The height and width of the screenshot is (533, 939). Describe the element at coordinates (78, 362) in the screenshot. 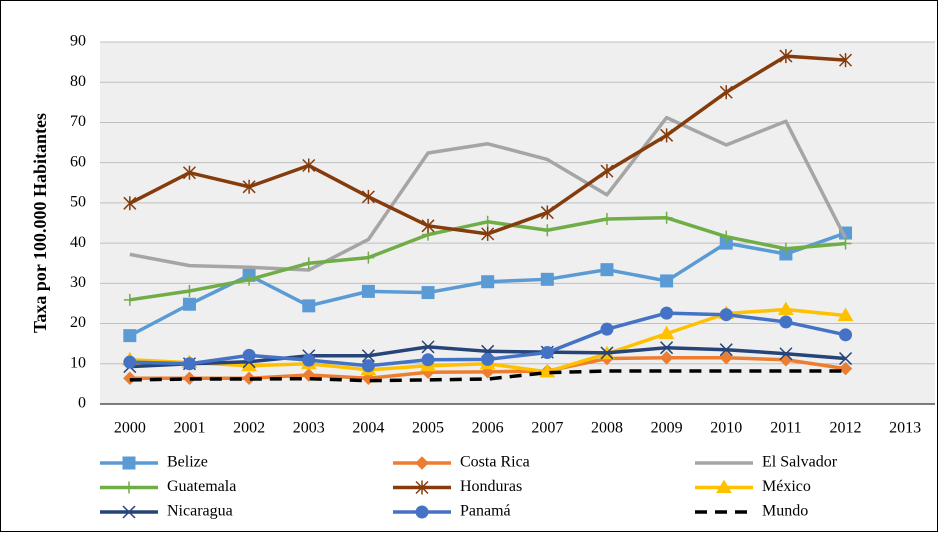

I see `y-tick-label: 10` at that location.